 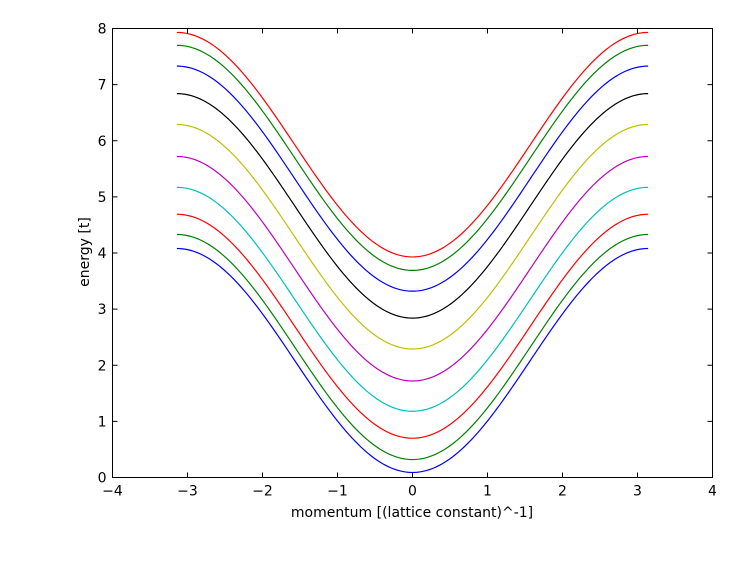 I want to click on y-tick-label: 6, so click(x=102, y=142).